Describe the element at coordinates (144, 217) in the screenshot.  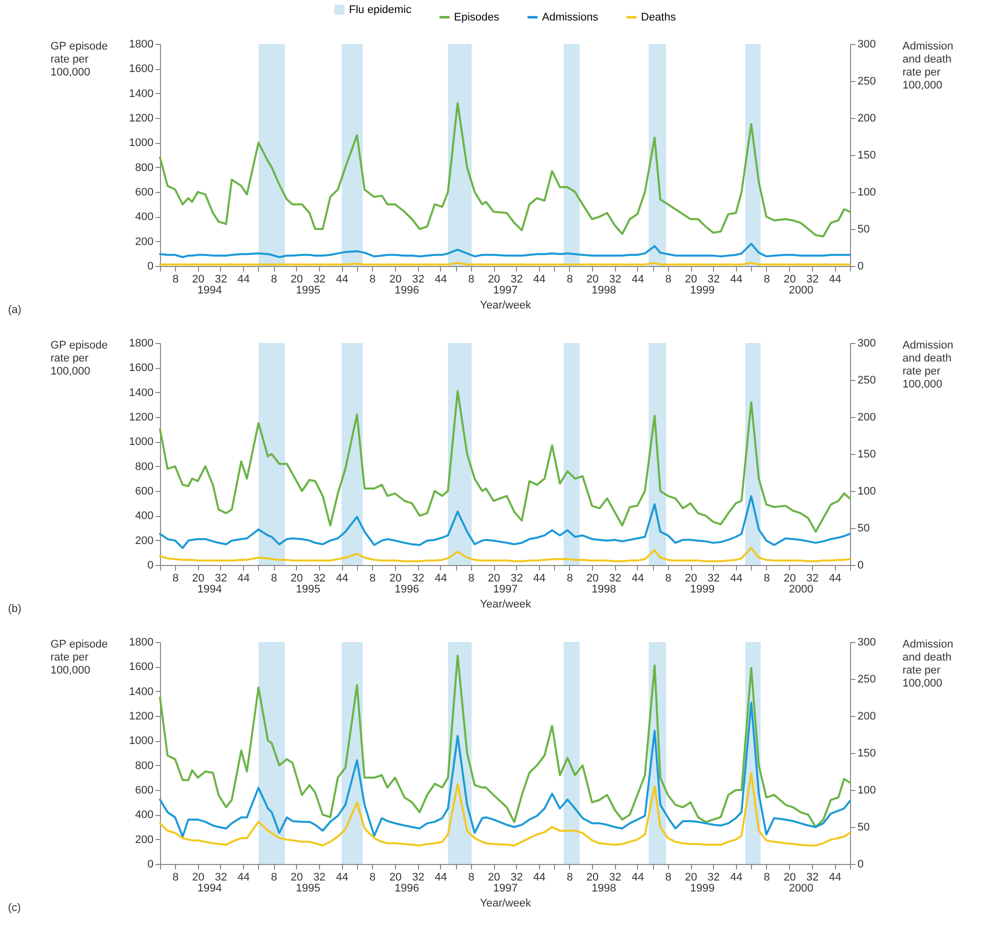
I see `y-tick-label: 400` at that location.